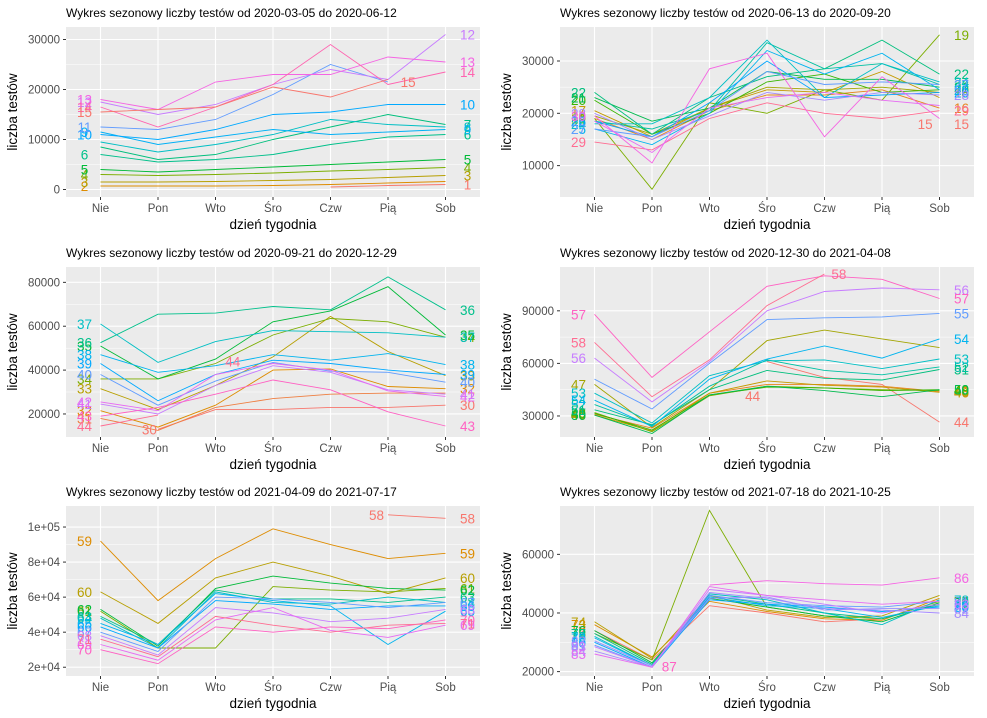  Describe the element at coordinates (467, 396) in the screenshot. I see `series-label-end: 42` at that location.